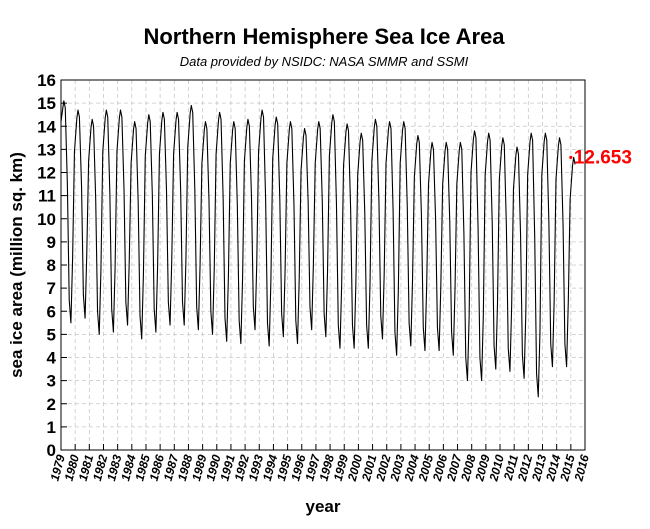  What do you see at coordinates (511, 468) in the screenshot?
I see `x-tick-label: 2011` at bounding box center [511, 468].